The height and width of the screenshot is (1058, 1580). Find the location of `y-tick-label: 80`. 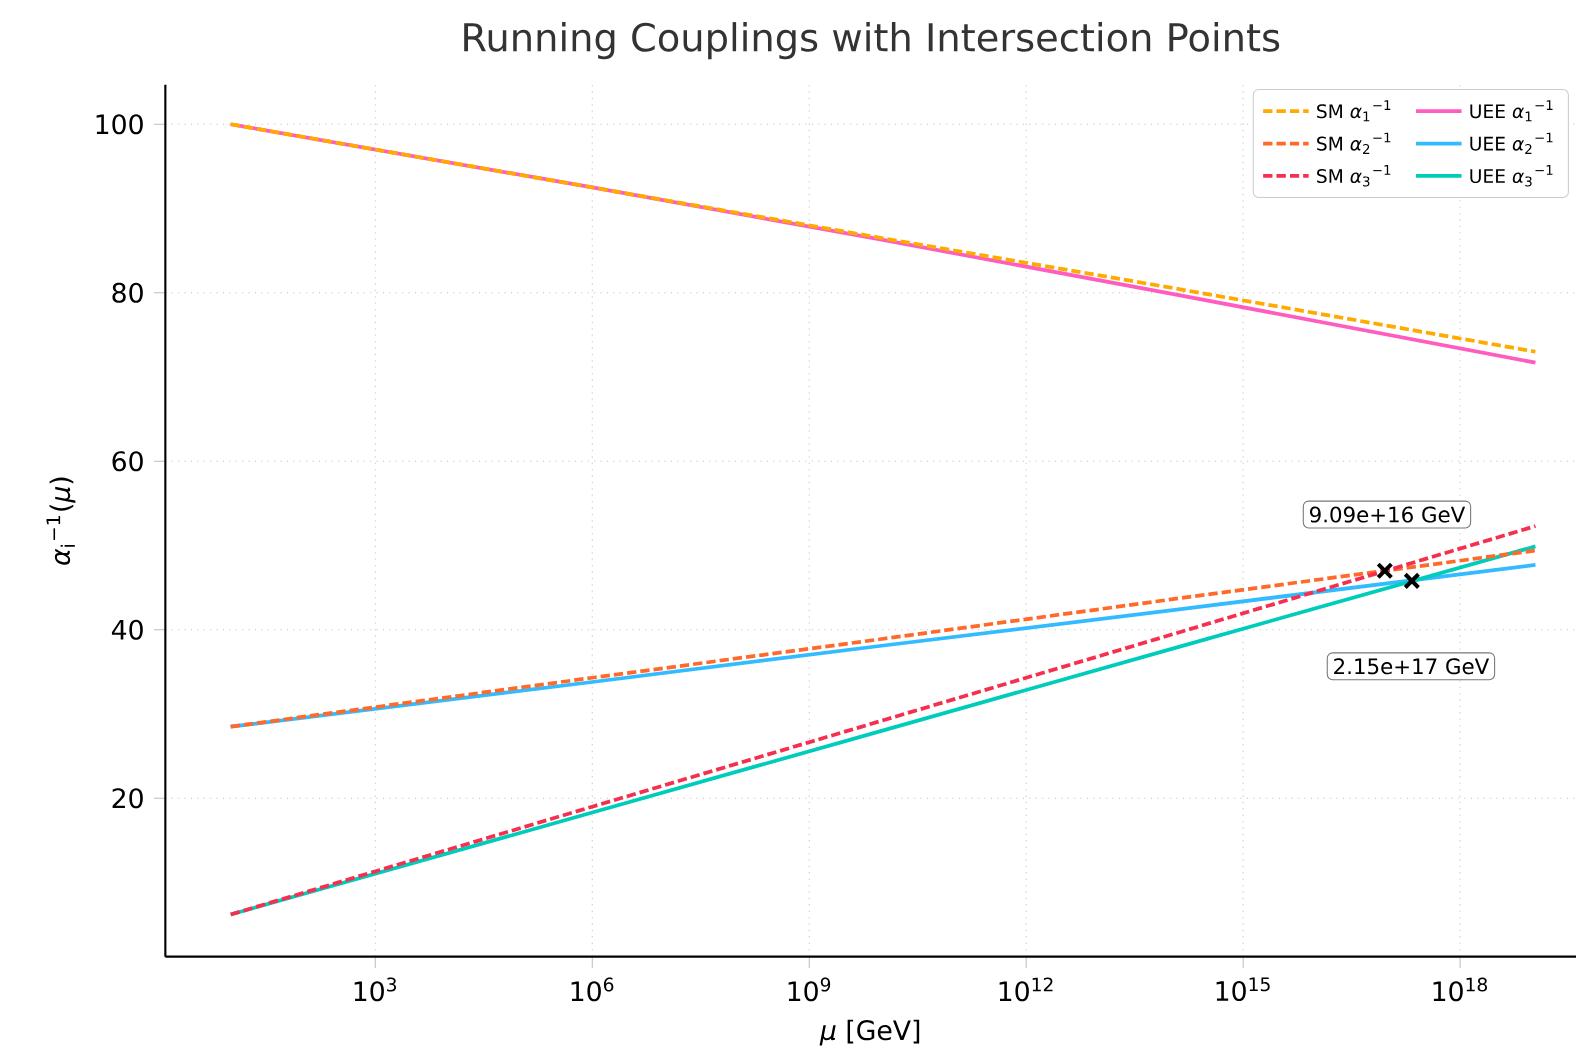

y-tick-label: 80 is located at coordinates (127, 292).